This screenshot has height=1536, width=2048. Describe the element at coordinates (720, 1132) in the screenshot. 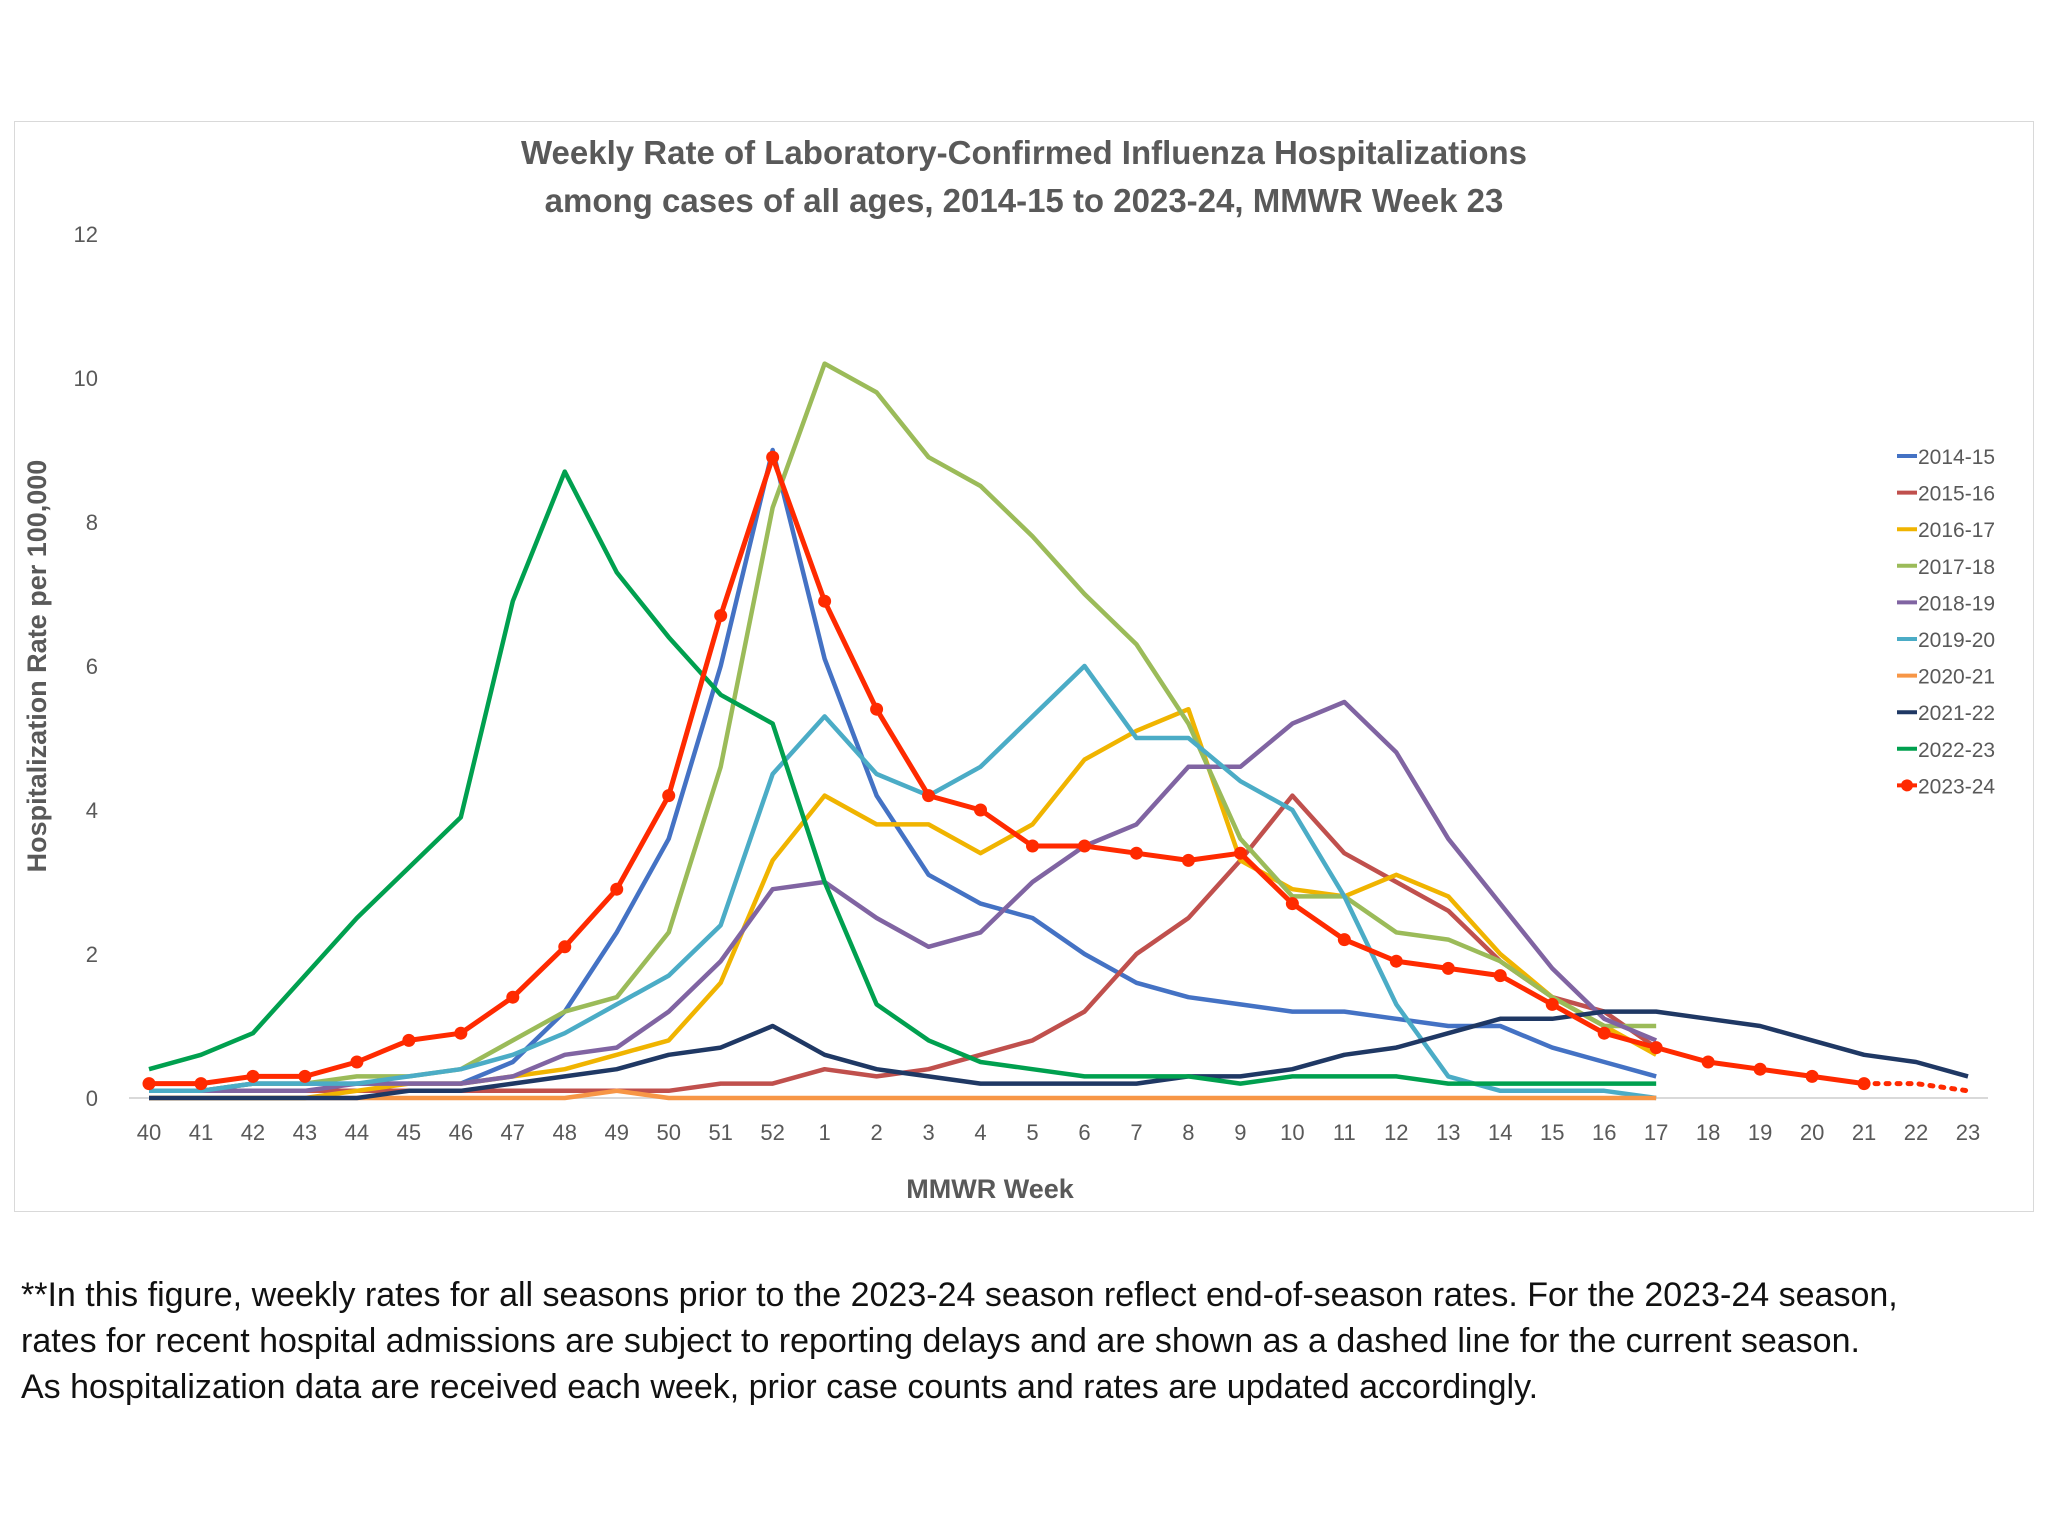

I see `x-tick-label: 51` at that location.